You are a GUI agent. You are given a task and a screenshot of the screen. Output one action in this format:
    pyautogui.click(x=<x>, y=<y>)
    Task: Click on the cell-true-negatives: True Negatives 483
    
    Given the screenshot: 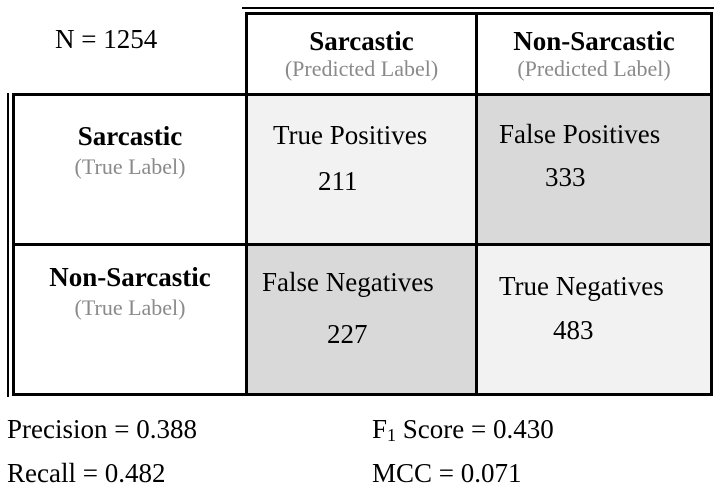 What is the action you would take?
    pyautogui.click(x=594, y=319)
    